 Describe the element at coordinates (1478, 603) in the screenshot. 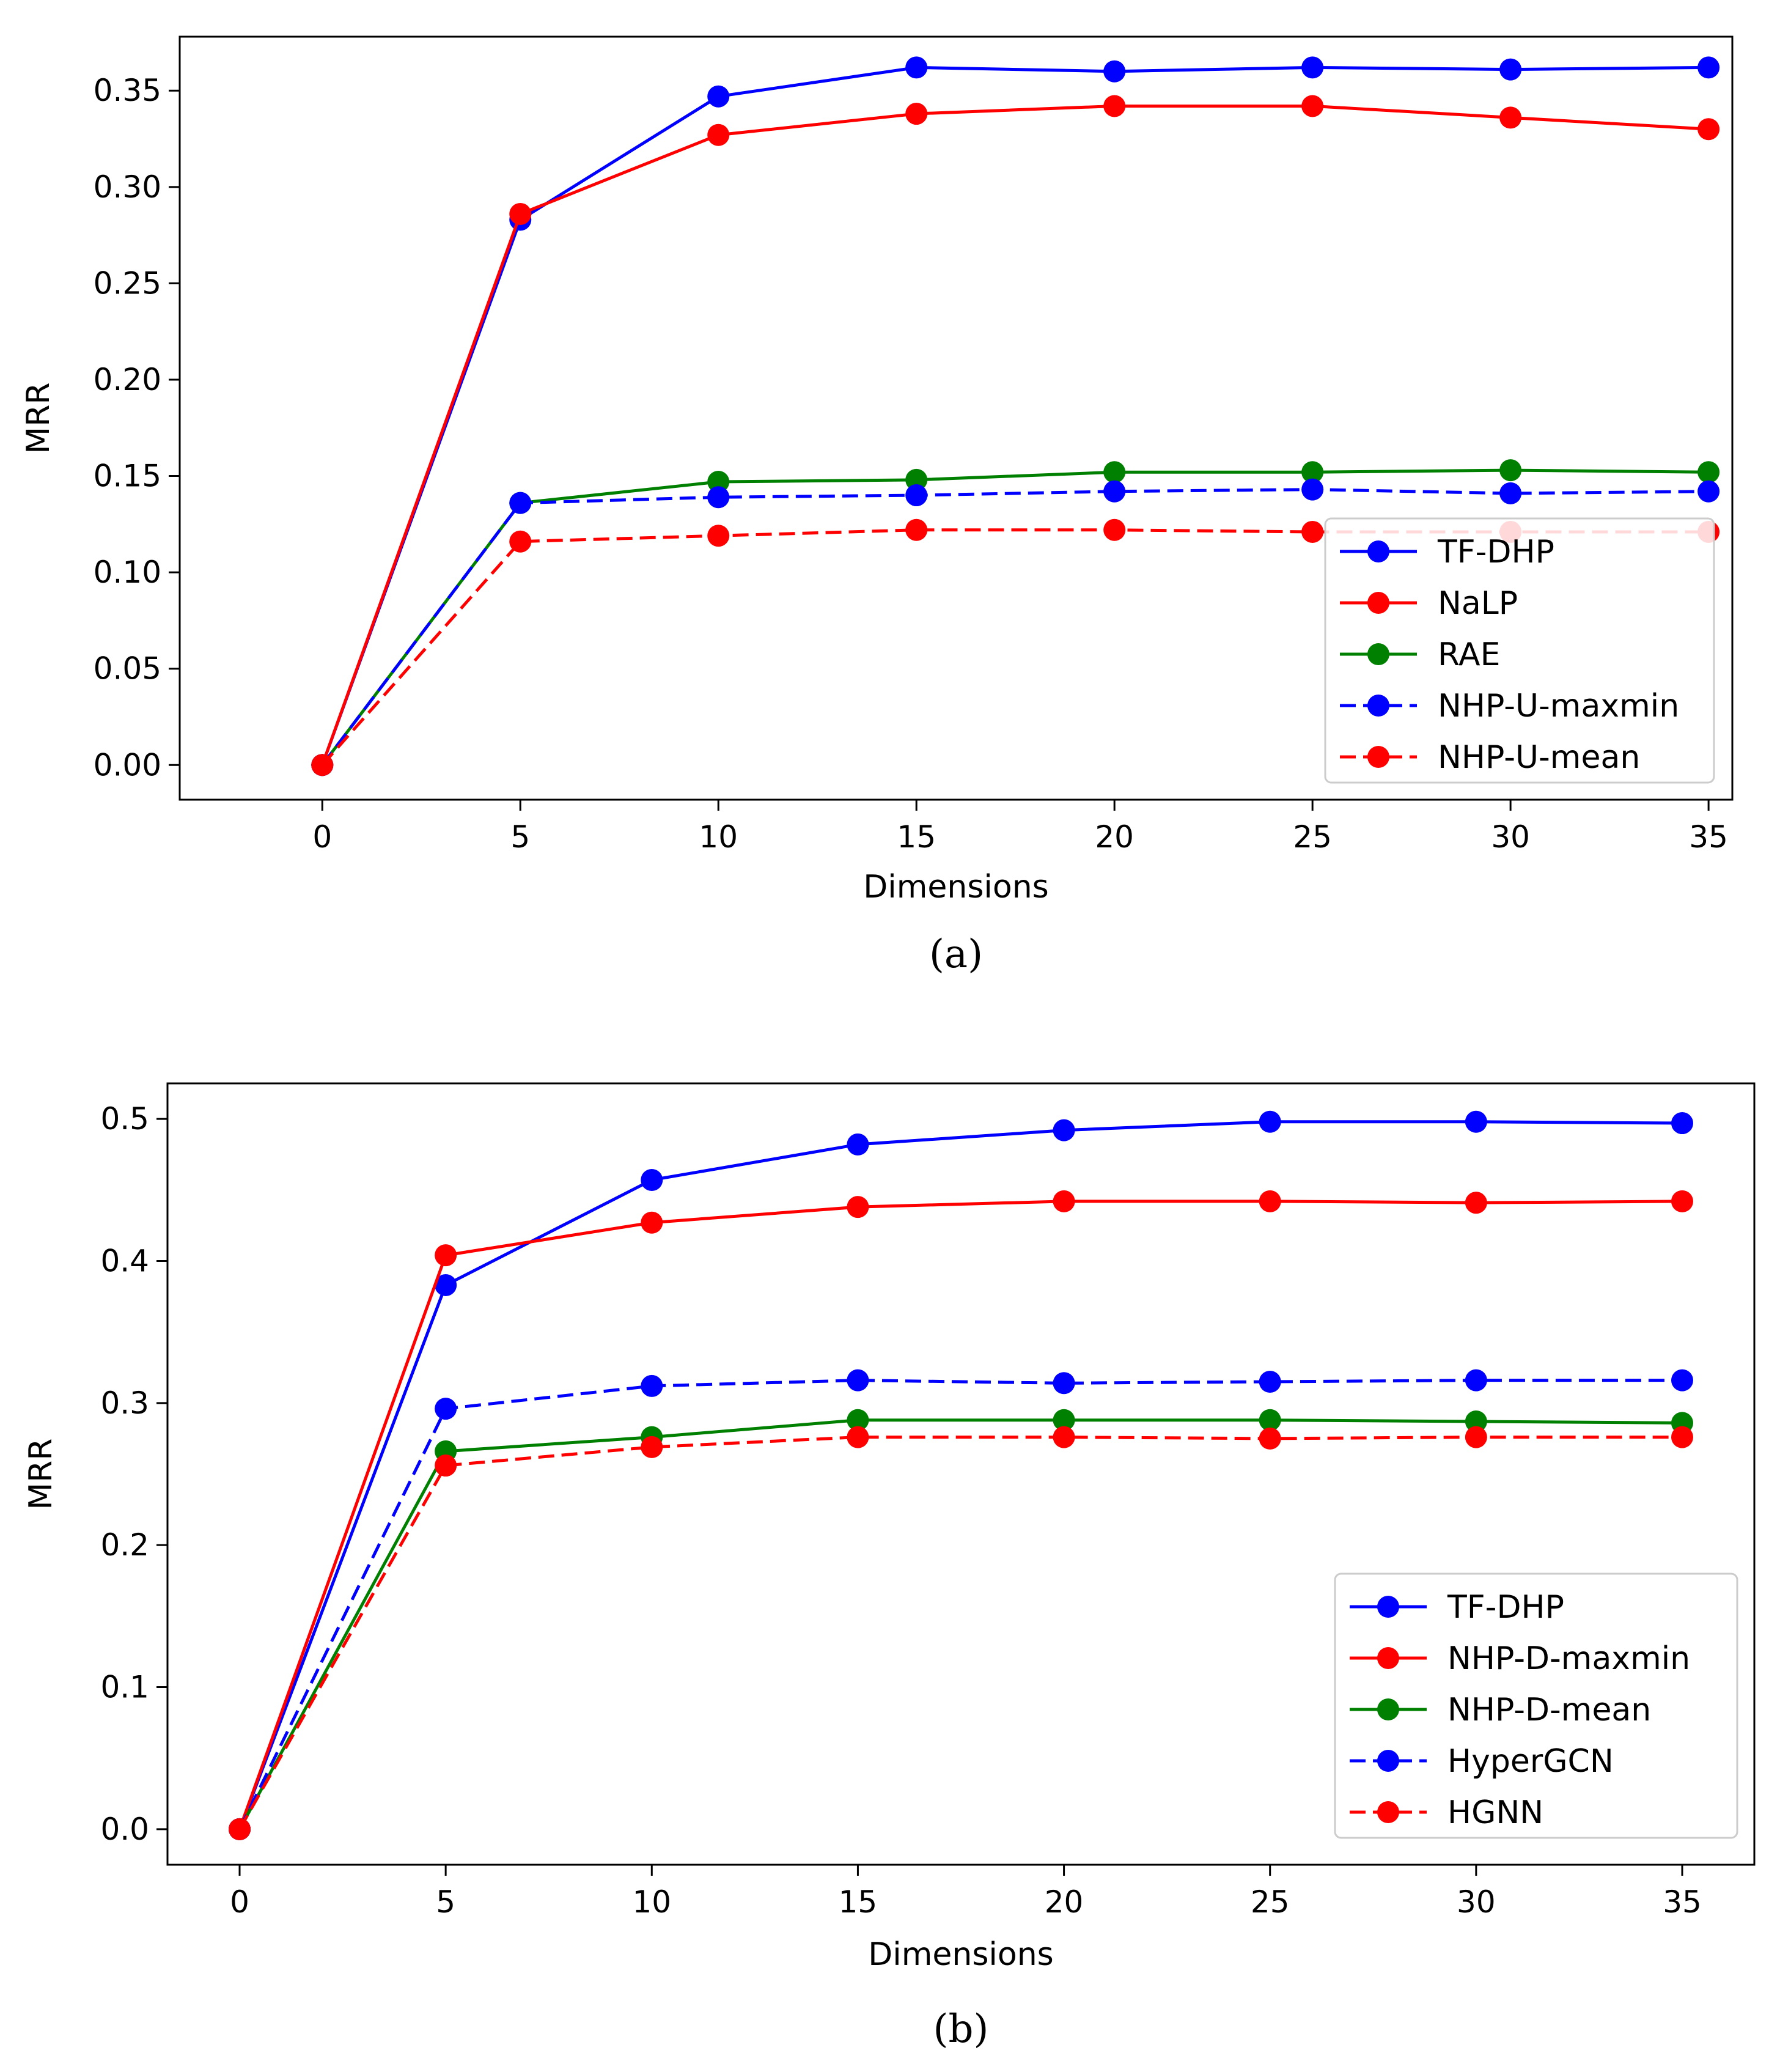

I see `legend-label: NaLP` at that location.